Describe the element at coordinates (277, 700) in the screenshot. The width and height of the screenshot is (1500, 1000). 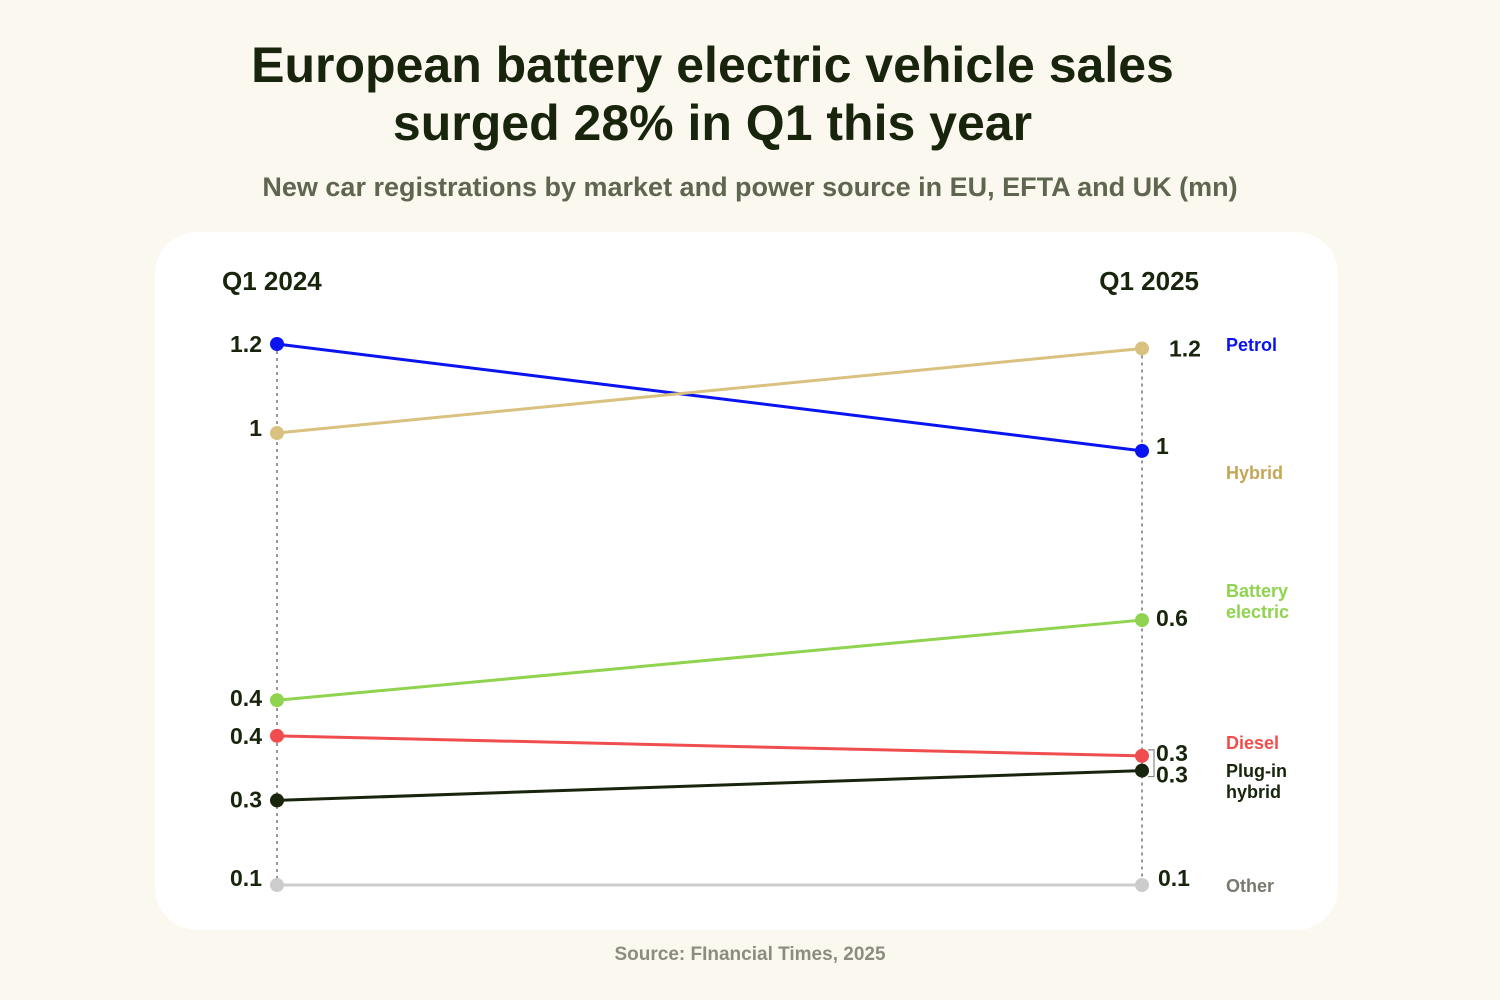
I see `point-battery-electric-q1-2024` at that location.